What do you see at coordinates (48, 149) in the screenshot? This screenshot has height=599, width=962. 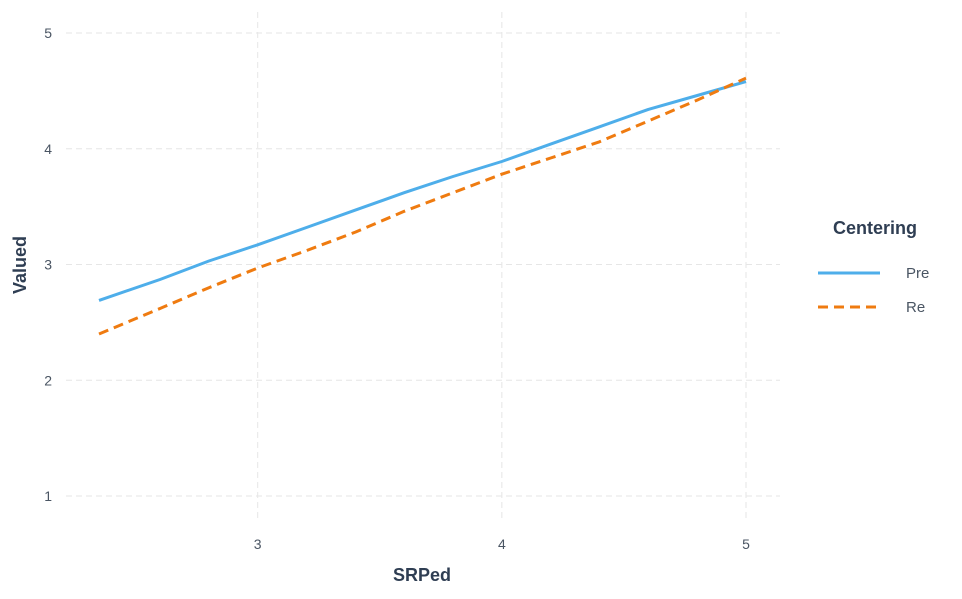 I see `y-tick-label: 4` at bounding box center [48, 149].